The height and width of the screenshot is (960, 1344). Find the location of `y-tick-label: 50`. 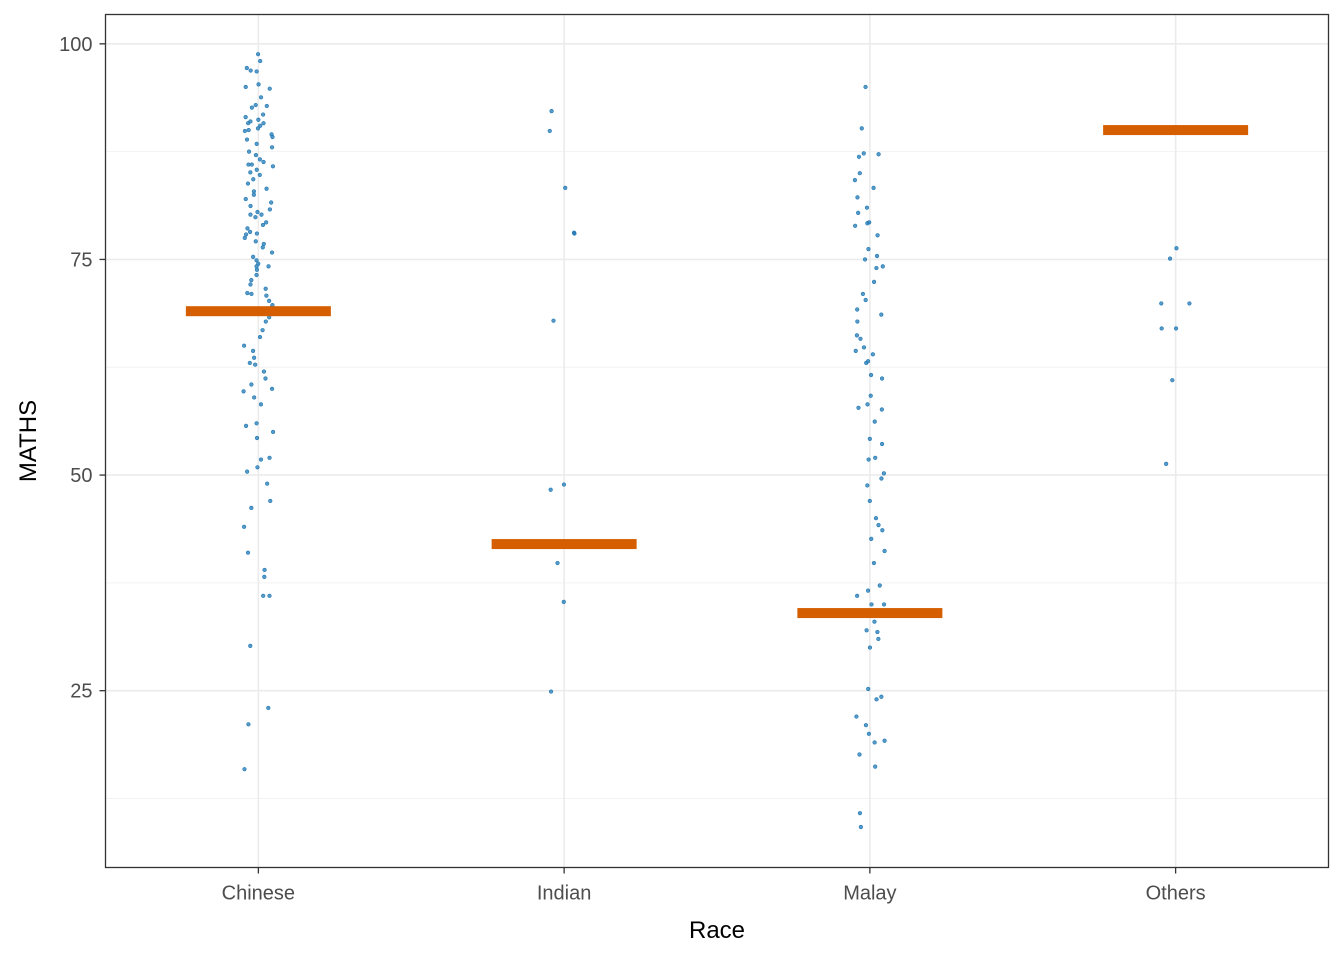

y-tick-label: 50 is located at coordinates (81, 476).